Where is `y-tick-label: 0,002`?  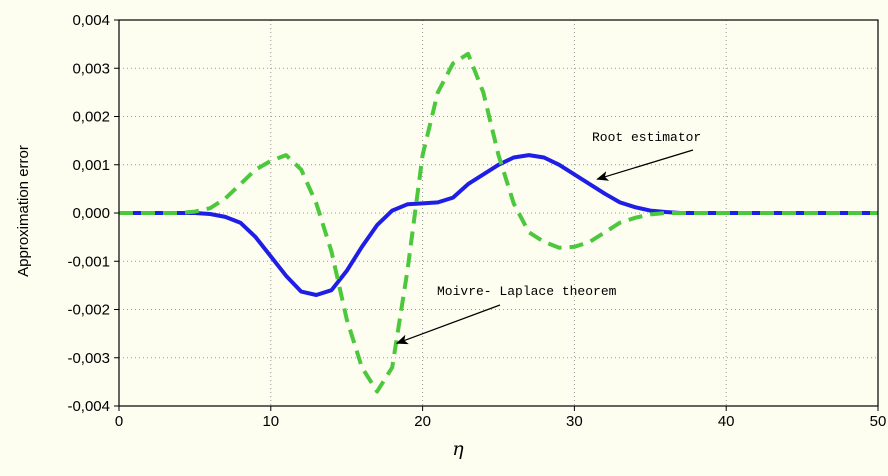
y-tick-label: 0,002 is located at coordinates (91, 117).